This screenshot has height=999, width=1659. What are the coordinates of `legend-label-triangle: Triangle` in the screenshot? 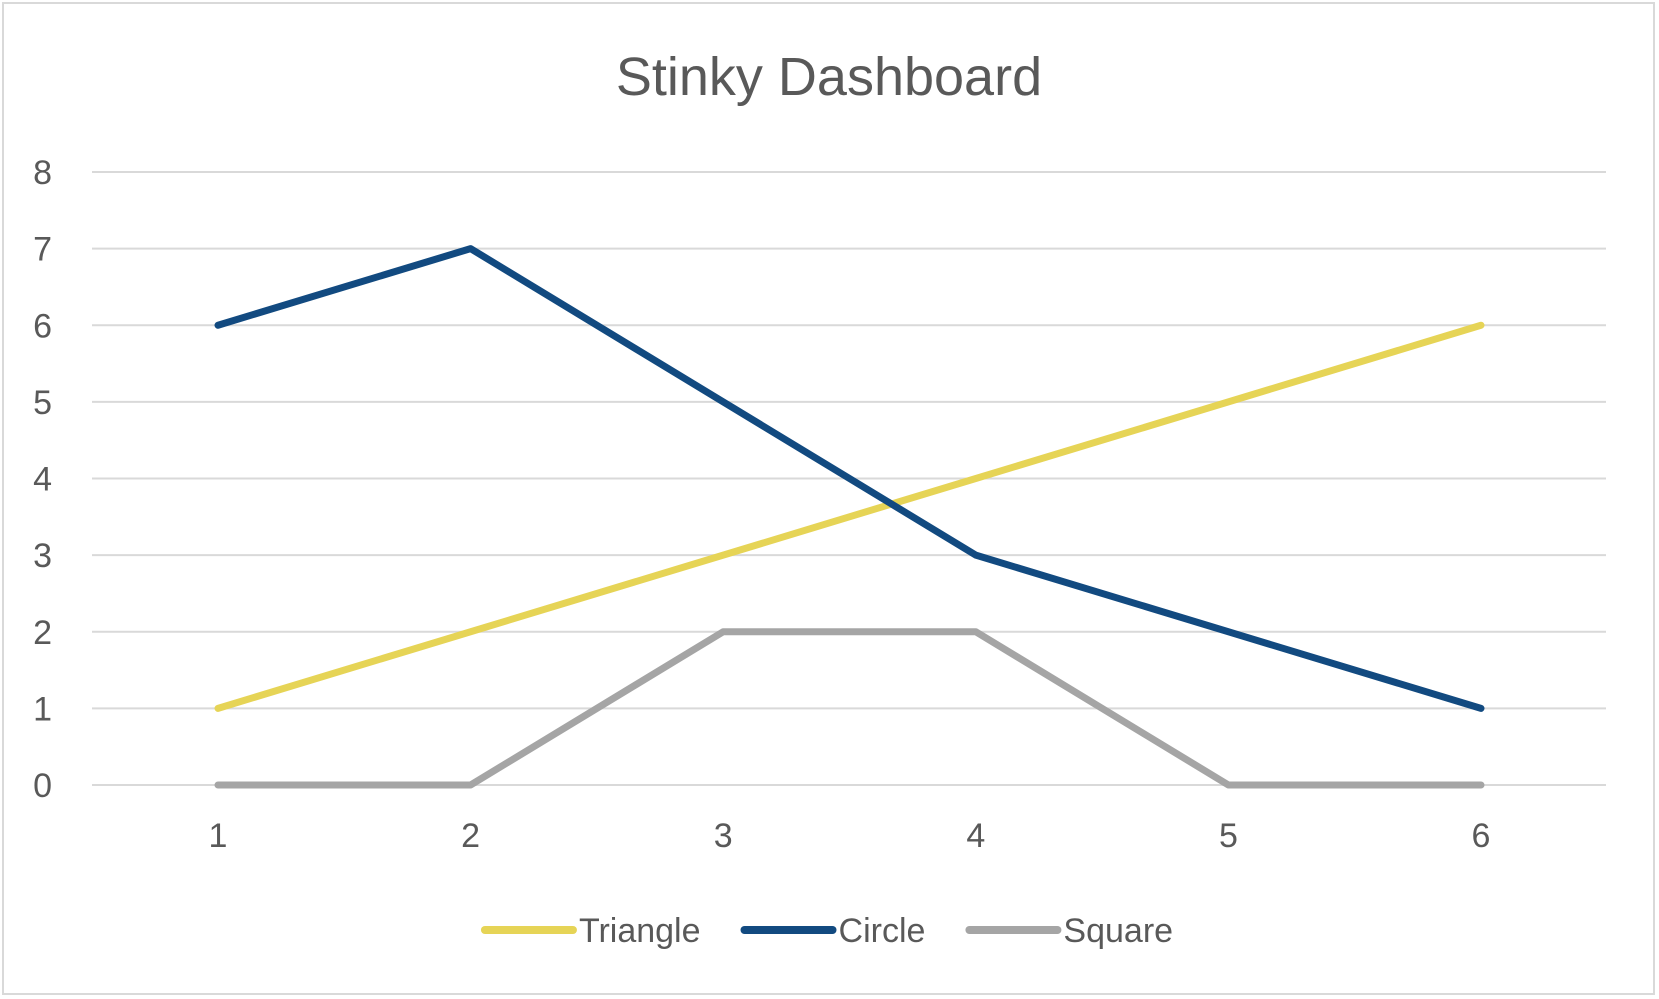 It's located at (640, 931).